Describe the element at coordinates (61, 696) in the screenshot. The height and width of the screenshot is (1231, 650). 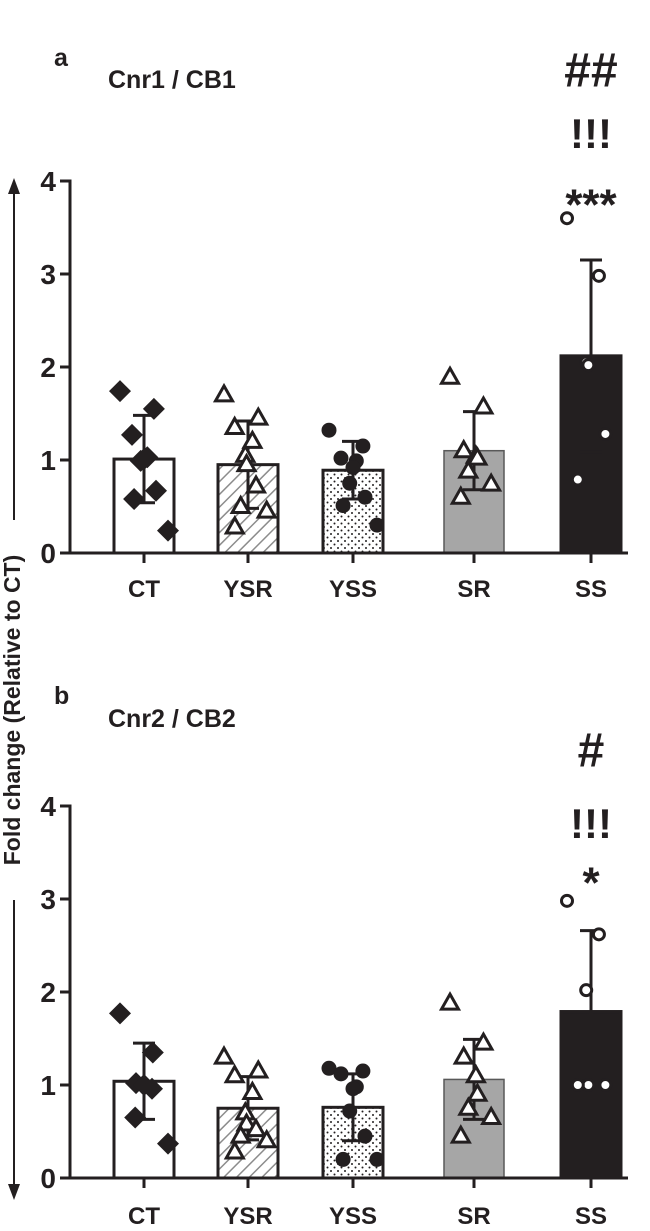
I see `panel-letter: b` at that location.